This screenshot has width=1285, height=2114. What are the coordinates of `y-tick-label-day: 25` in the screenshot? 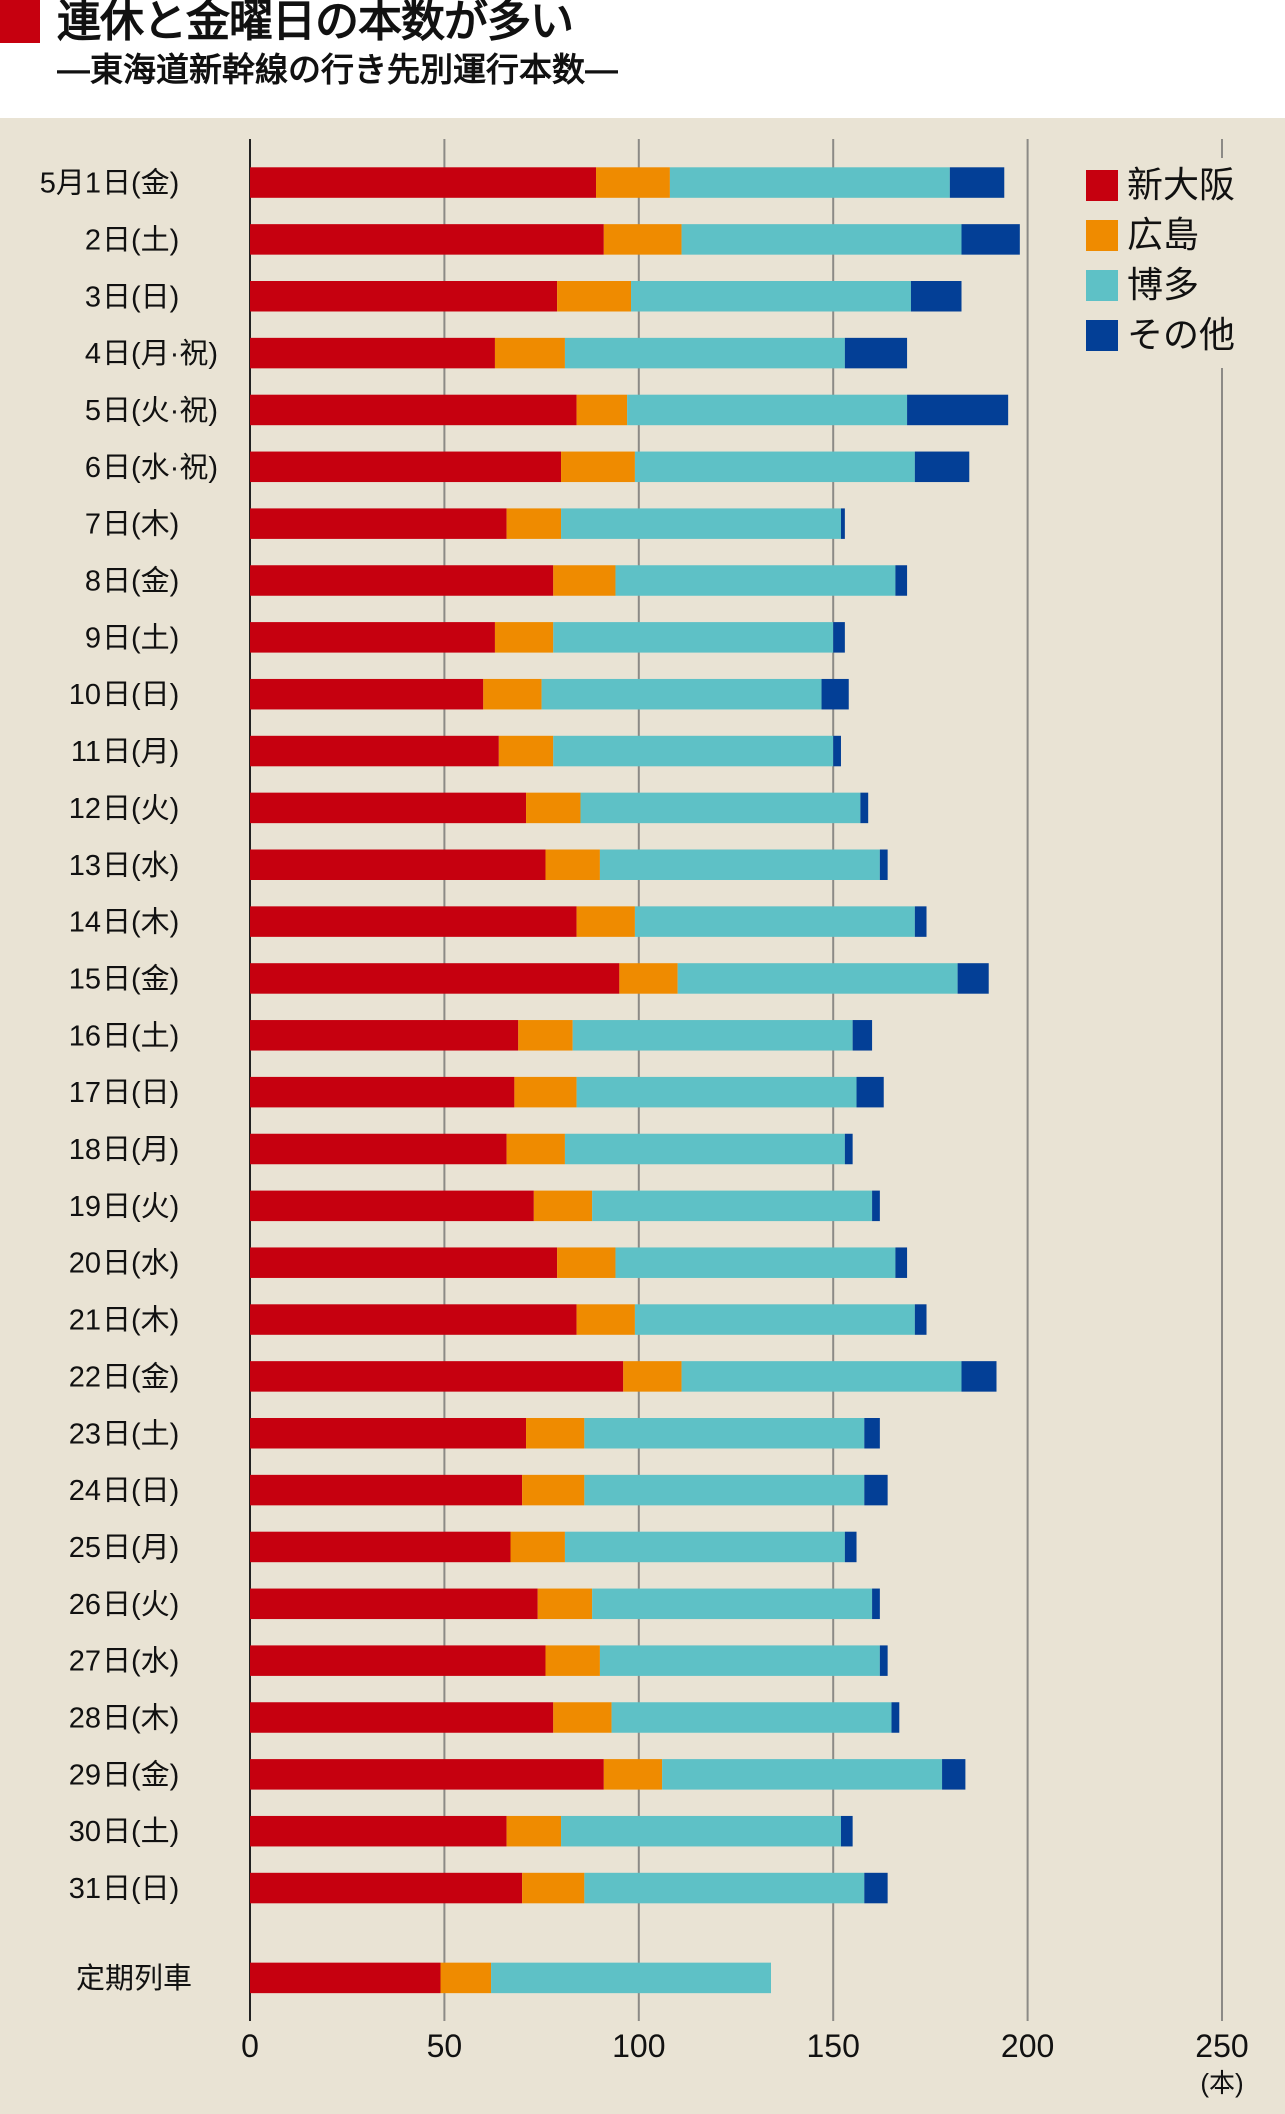 It's located at (85, 1548).